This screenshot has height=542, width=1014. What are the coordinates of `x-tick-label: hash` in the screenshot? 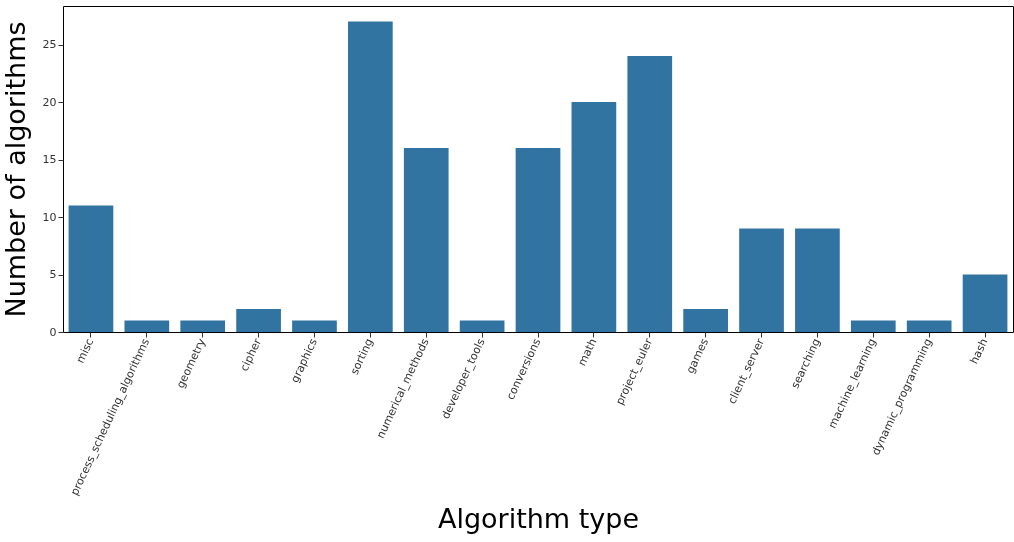 It's located at (979, 351).